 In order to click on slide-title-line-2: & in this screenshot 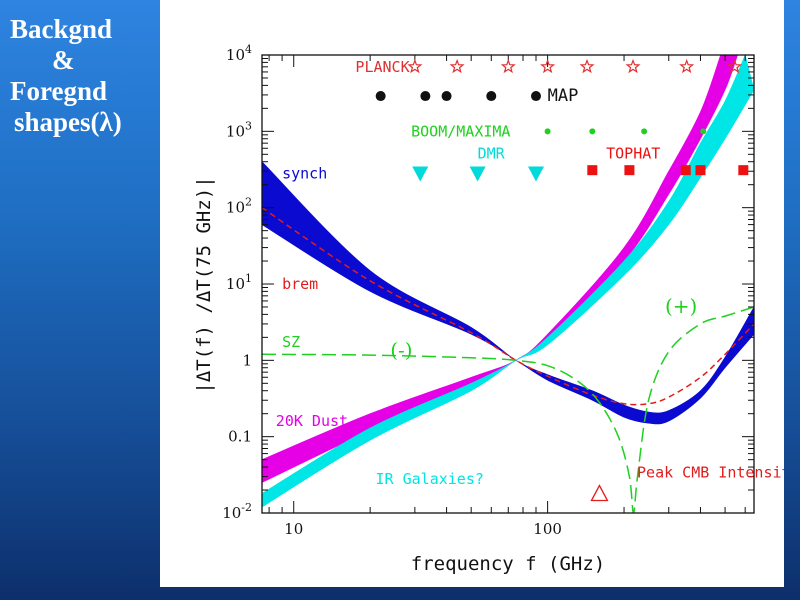, I will do `click(63, 60)`.